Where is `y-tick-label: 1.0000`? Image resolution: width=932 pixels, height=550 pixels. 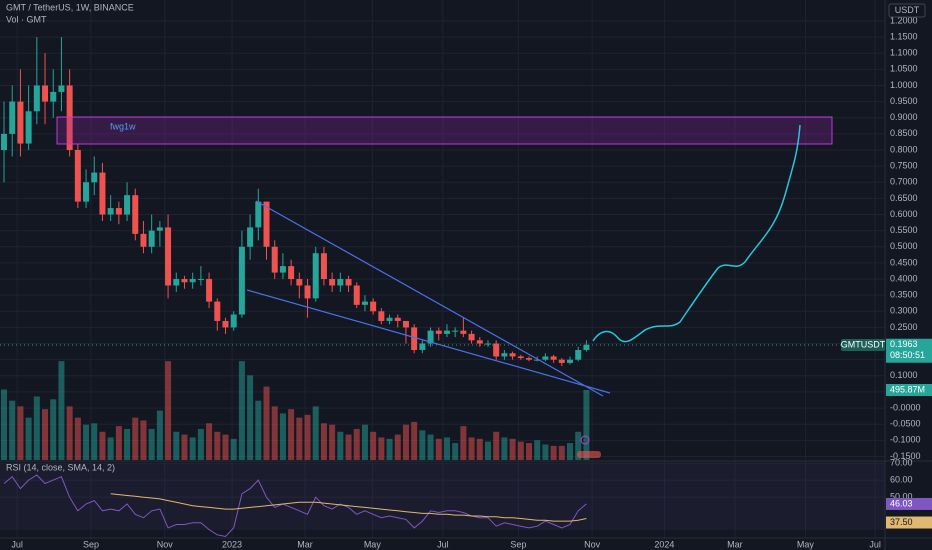
y-tick-label: 1.0000 is located at coordinates (904, 85).